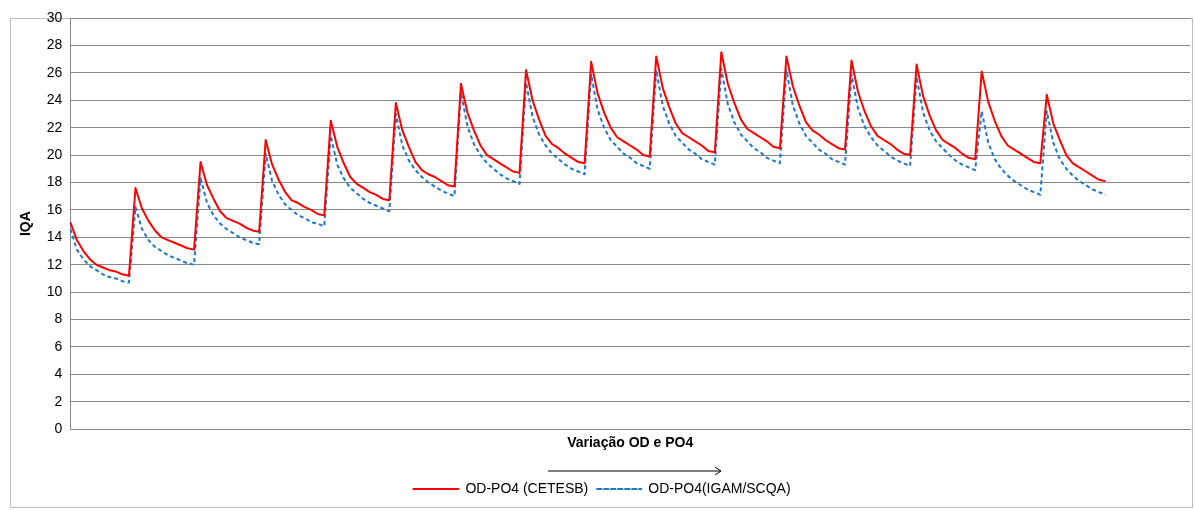  What do you see at coordinates (630, 442) in the screenshot?
I see `x-axis-title: Variação OD e PO4` at bounding box center [630, 442].